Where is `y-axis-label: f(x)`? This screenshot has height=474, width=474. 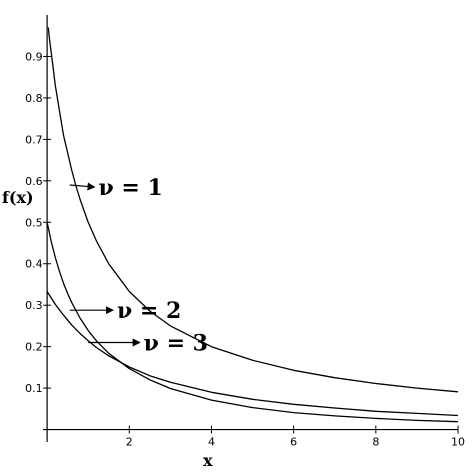
y-axis-label: f(x) is located at coordinates (18, 197).